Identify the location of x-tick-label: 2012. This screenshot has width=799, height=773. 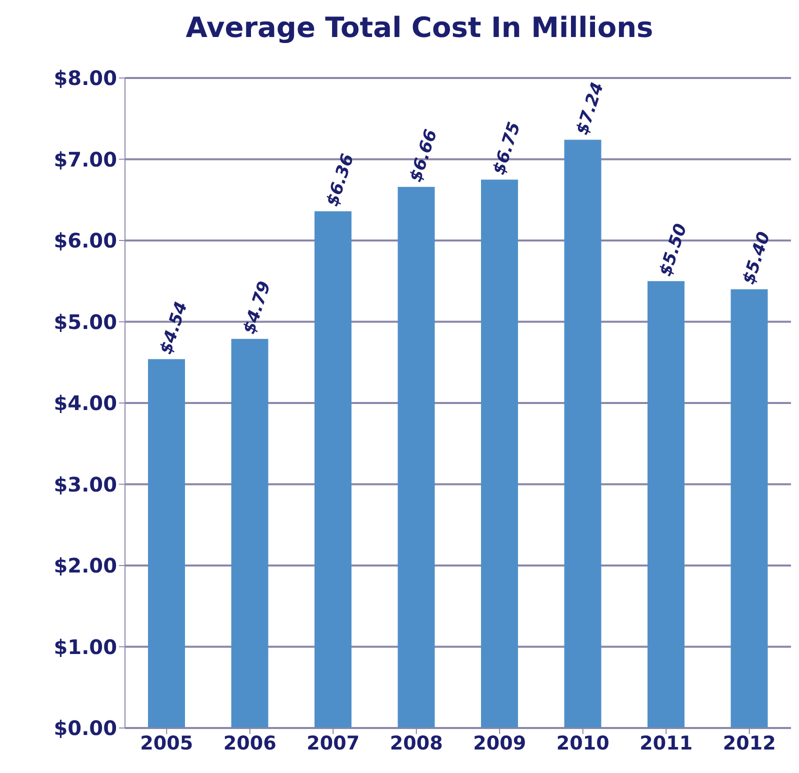
(749, 743).